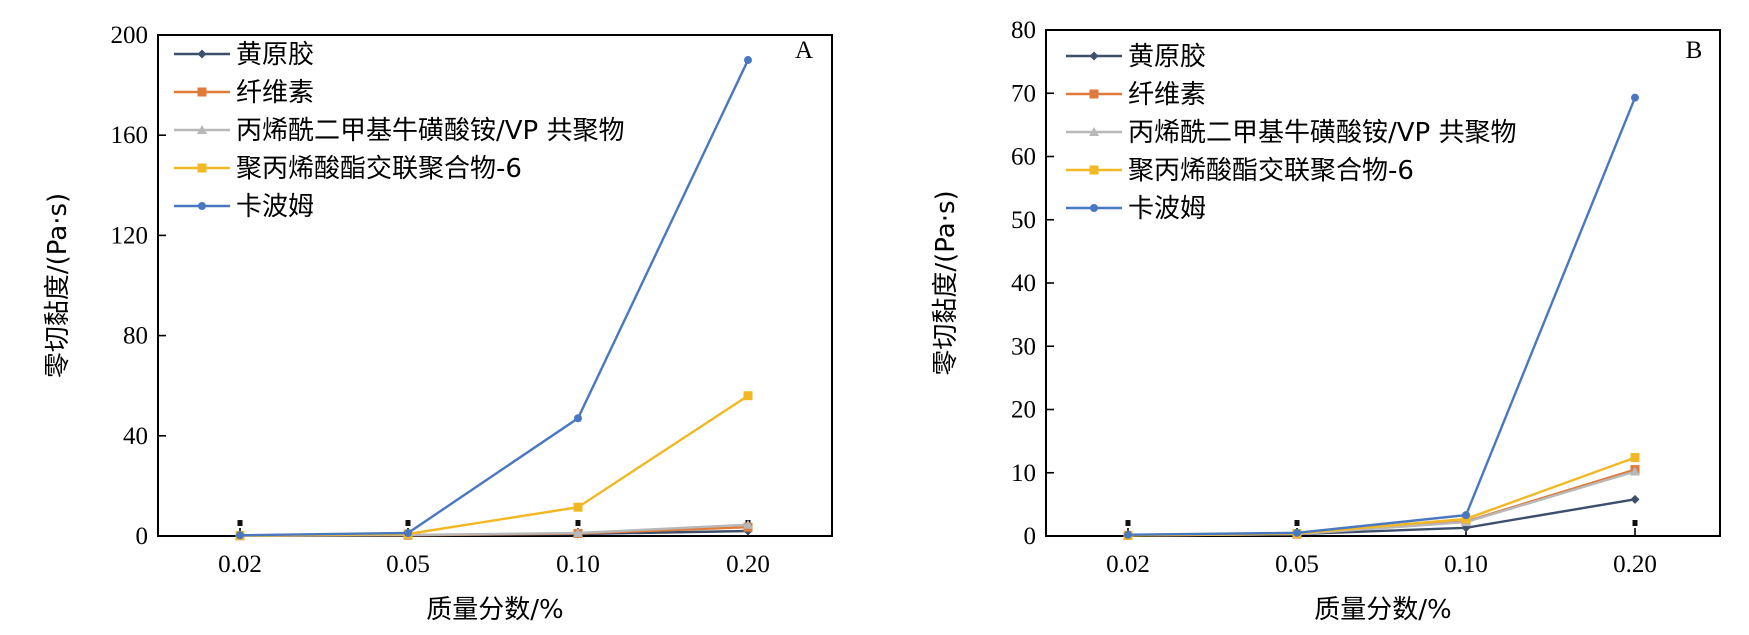  I want to click on y-tick-label: 60, so click(1023, 157).